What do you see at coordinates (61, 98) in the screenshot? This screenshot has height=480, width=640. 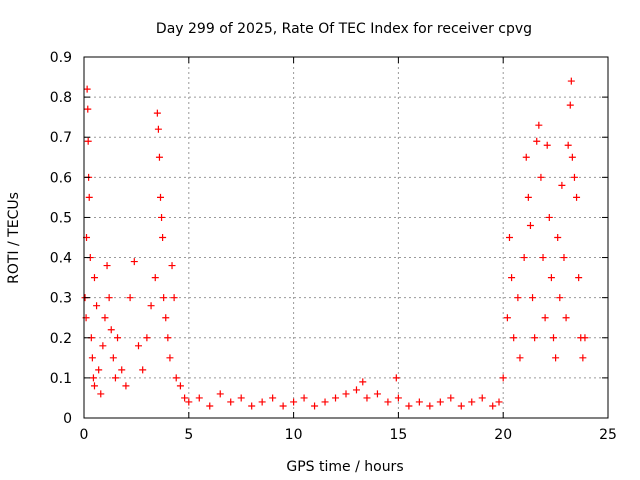 I see `y-tick-label: 0.8` at bounding box center [61, 98].